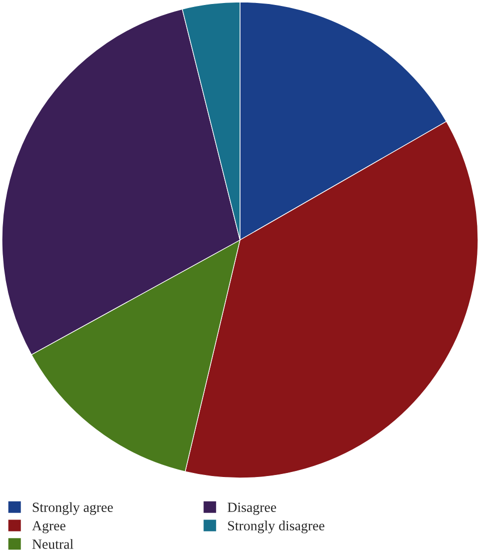 The image size is (479, 560). Describe the element at coordinates (252, 508) in the screenshot. I see `legend-label: Disagree` at that location.